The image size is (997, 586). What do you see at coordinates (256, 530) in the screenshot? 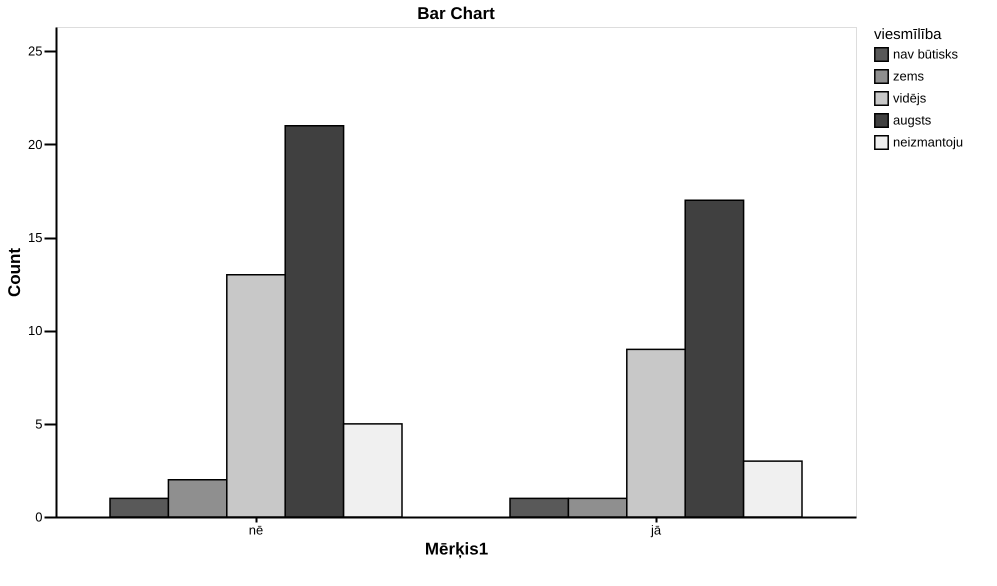
I see `x-tick-label: nē` at bounding box center [256, 530].